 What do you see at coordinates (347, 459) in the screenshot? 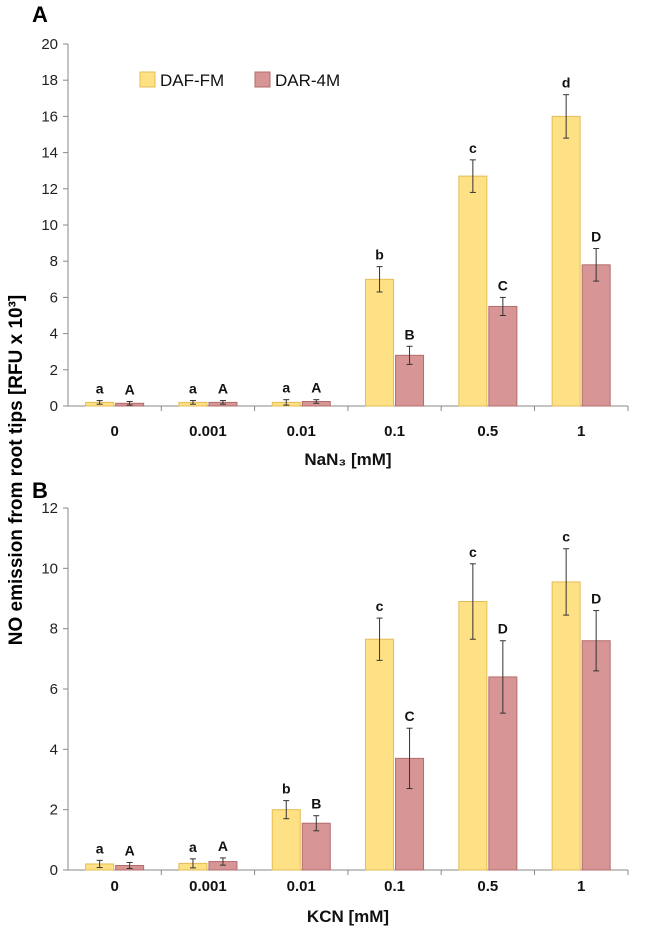
I see `x-axis-label: NaN₃ [mM]` at bounding box center [347, 459].